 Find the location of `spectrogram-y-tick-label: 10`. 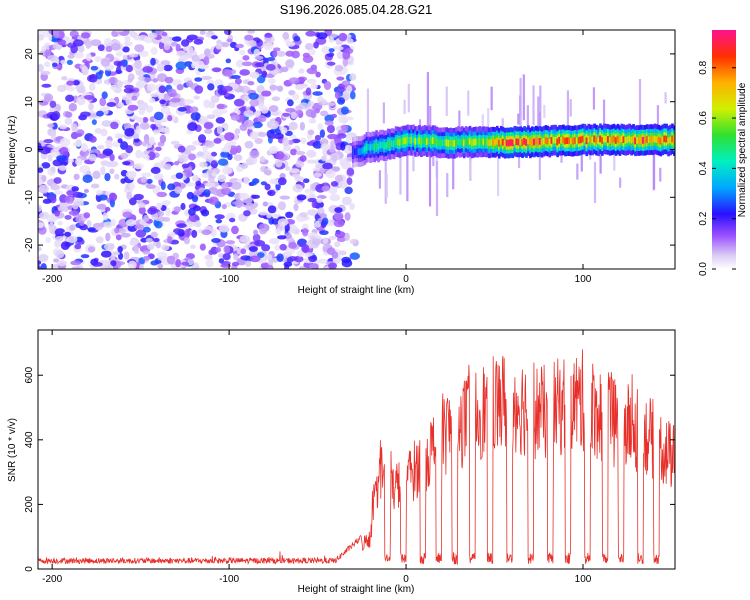

spectrogram-y-tick-label: 10 is located at coordinates (29, 102).